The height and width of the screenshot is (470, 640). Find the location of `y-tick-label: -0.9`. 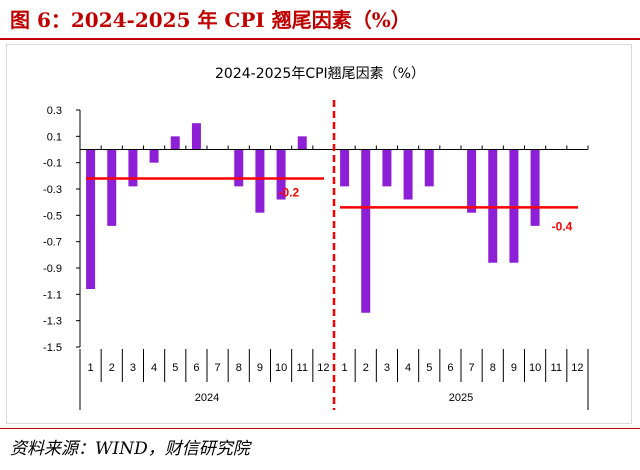

y-tick-label: -0.9 is located at coordinates (52, 269).